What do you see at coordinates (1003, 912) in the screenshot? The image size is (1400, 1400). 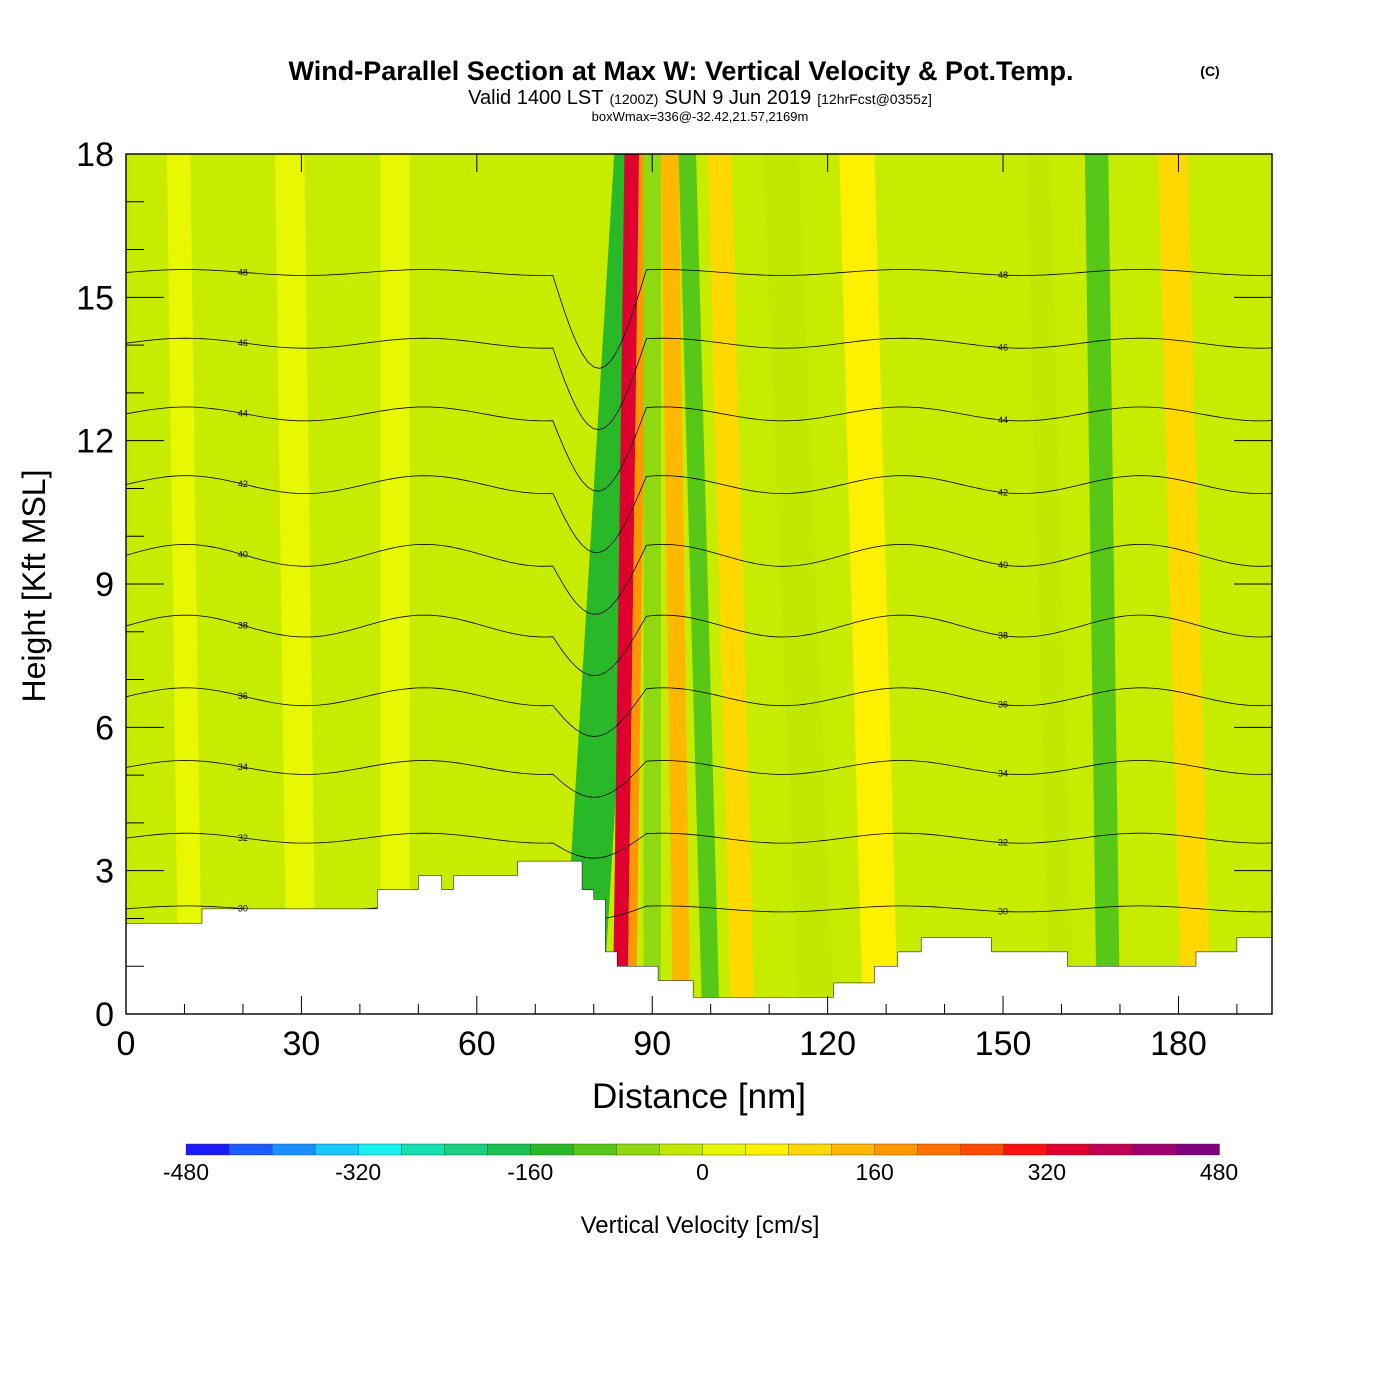 I see `contour-label-30-1: 30` at bounding box center [1003, 912].